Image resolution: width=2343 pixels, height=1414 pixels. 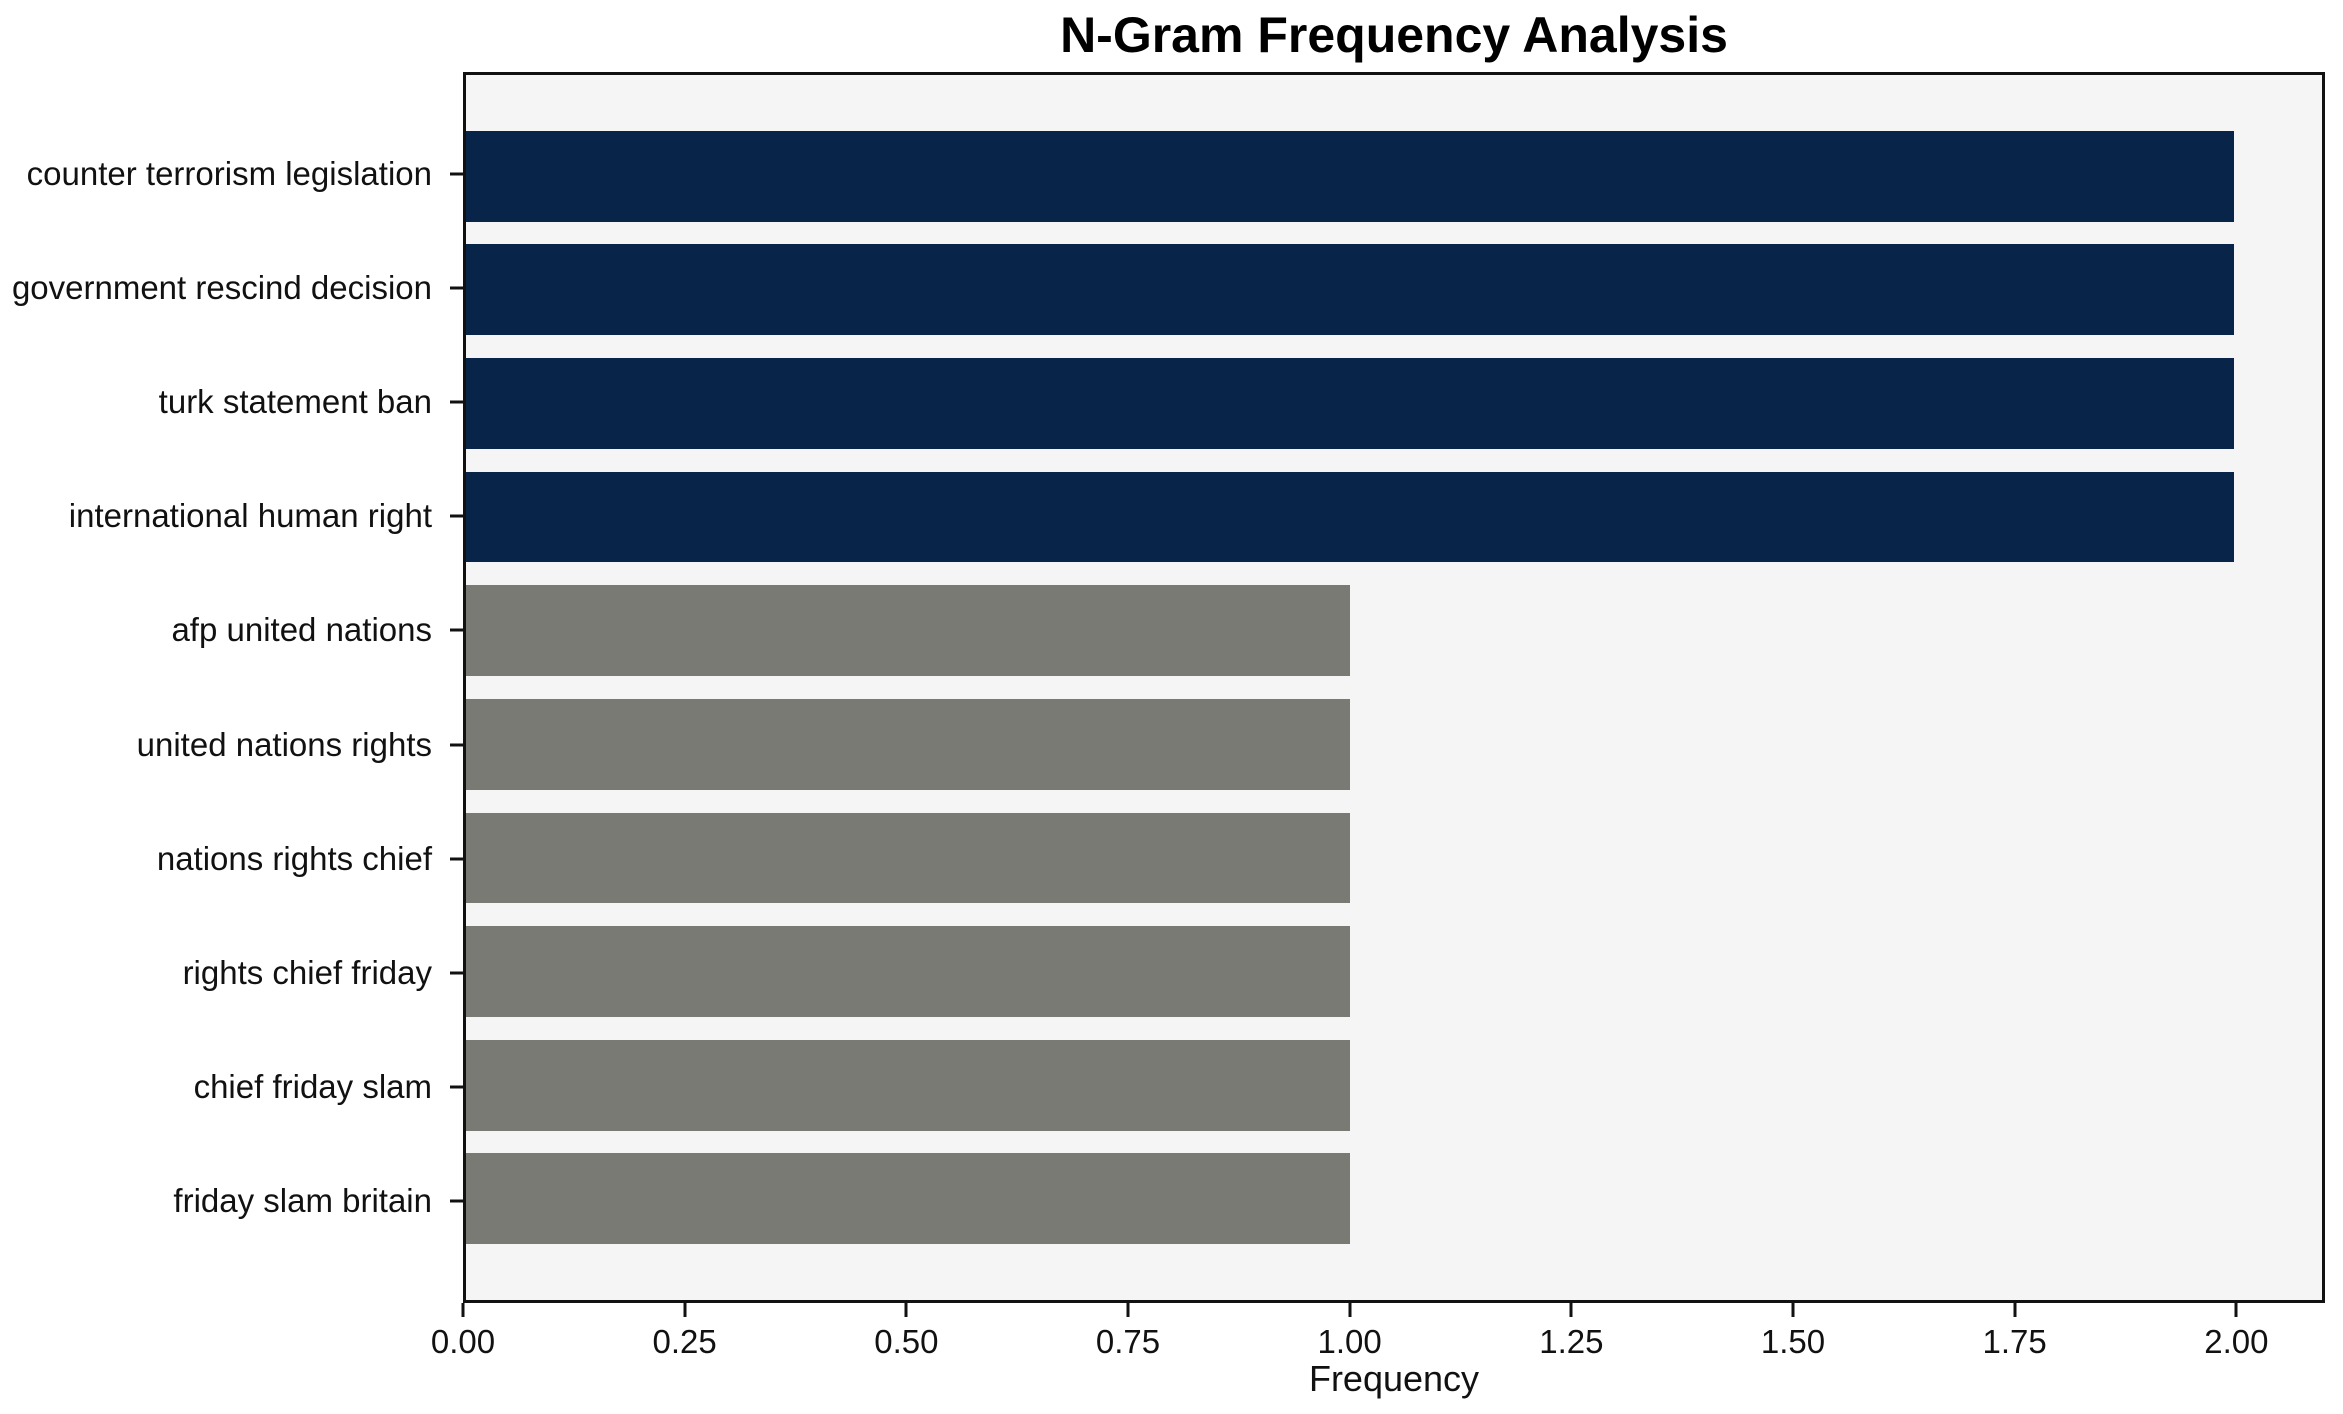 What do you see at coordinates (684, 1341) in the screenshot?
I see `x-tick-label: 0.25` at bounding box center [684, 1341].